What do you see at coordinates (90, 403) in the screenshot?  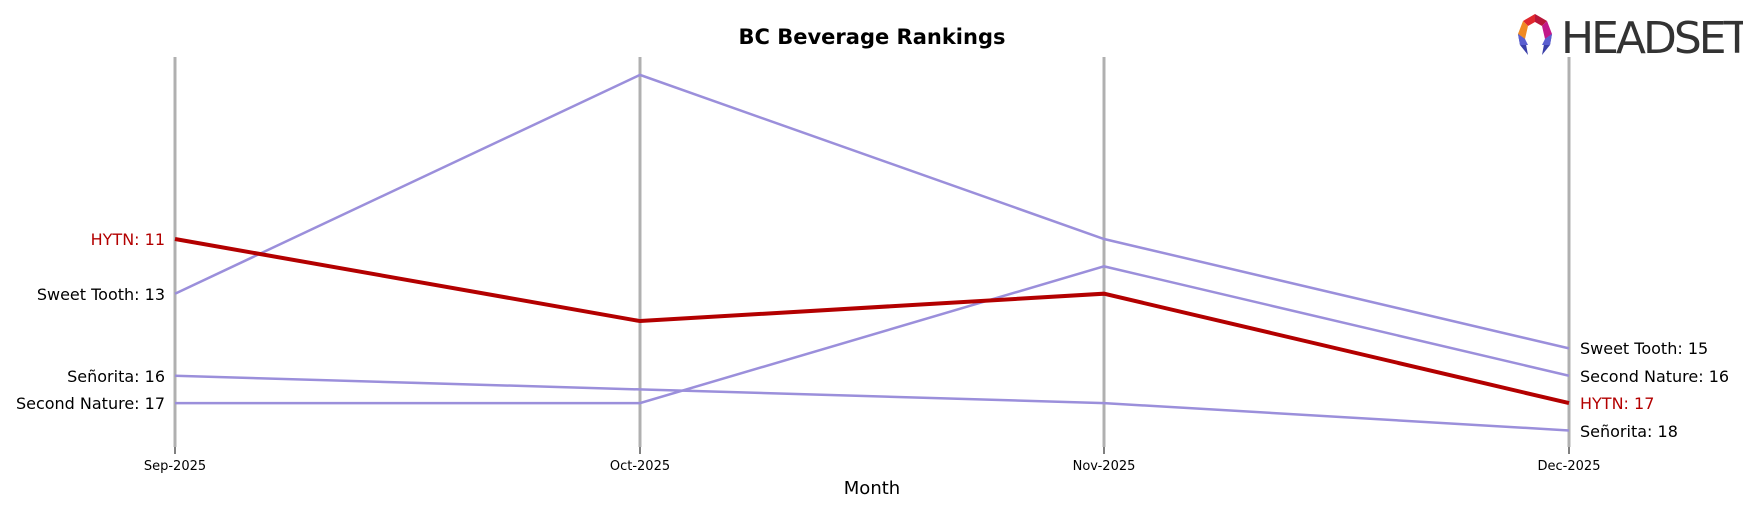 I see `start-rank-label: Second Nature: 17` at bounding box center [90, 403].